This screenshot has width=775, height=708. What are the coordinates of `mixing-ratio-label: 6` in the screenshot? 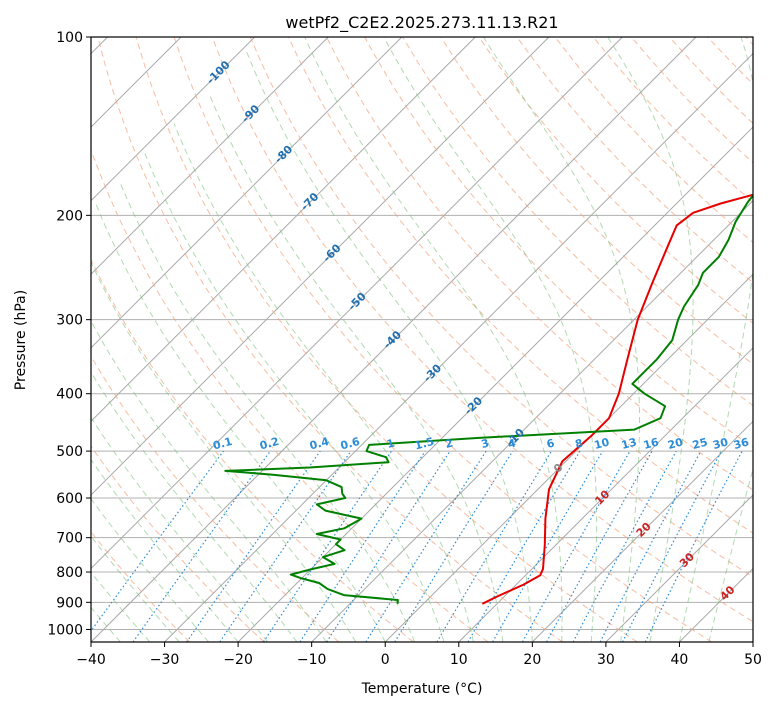 It's located at (550, 443).